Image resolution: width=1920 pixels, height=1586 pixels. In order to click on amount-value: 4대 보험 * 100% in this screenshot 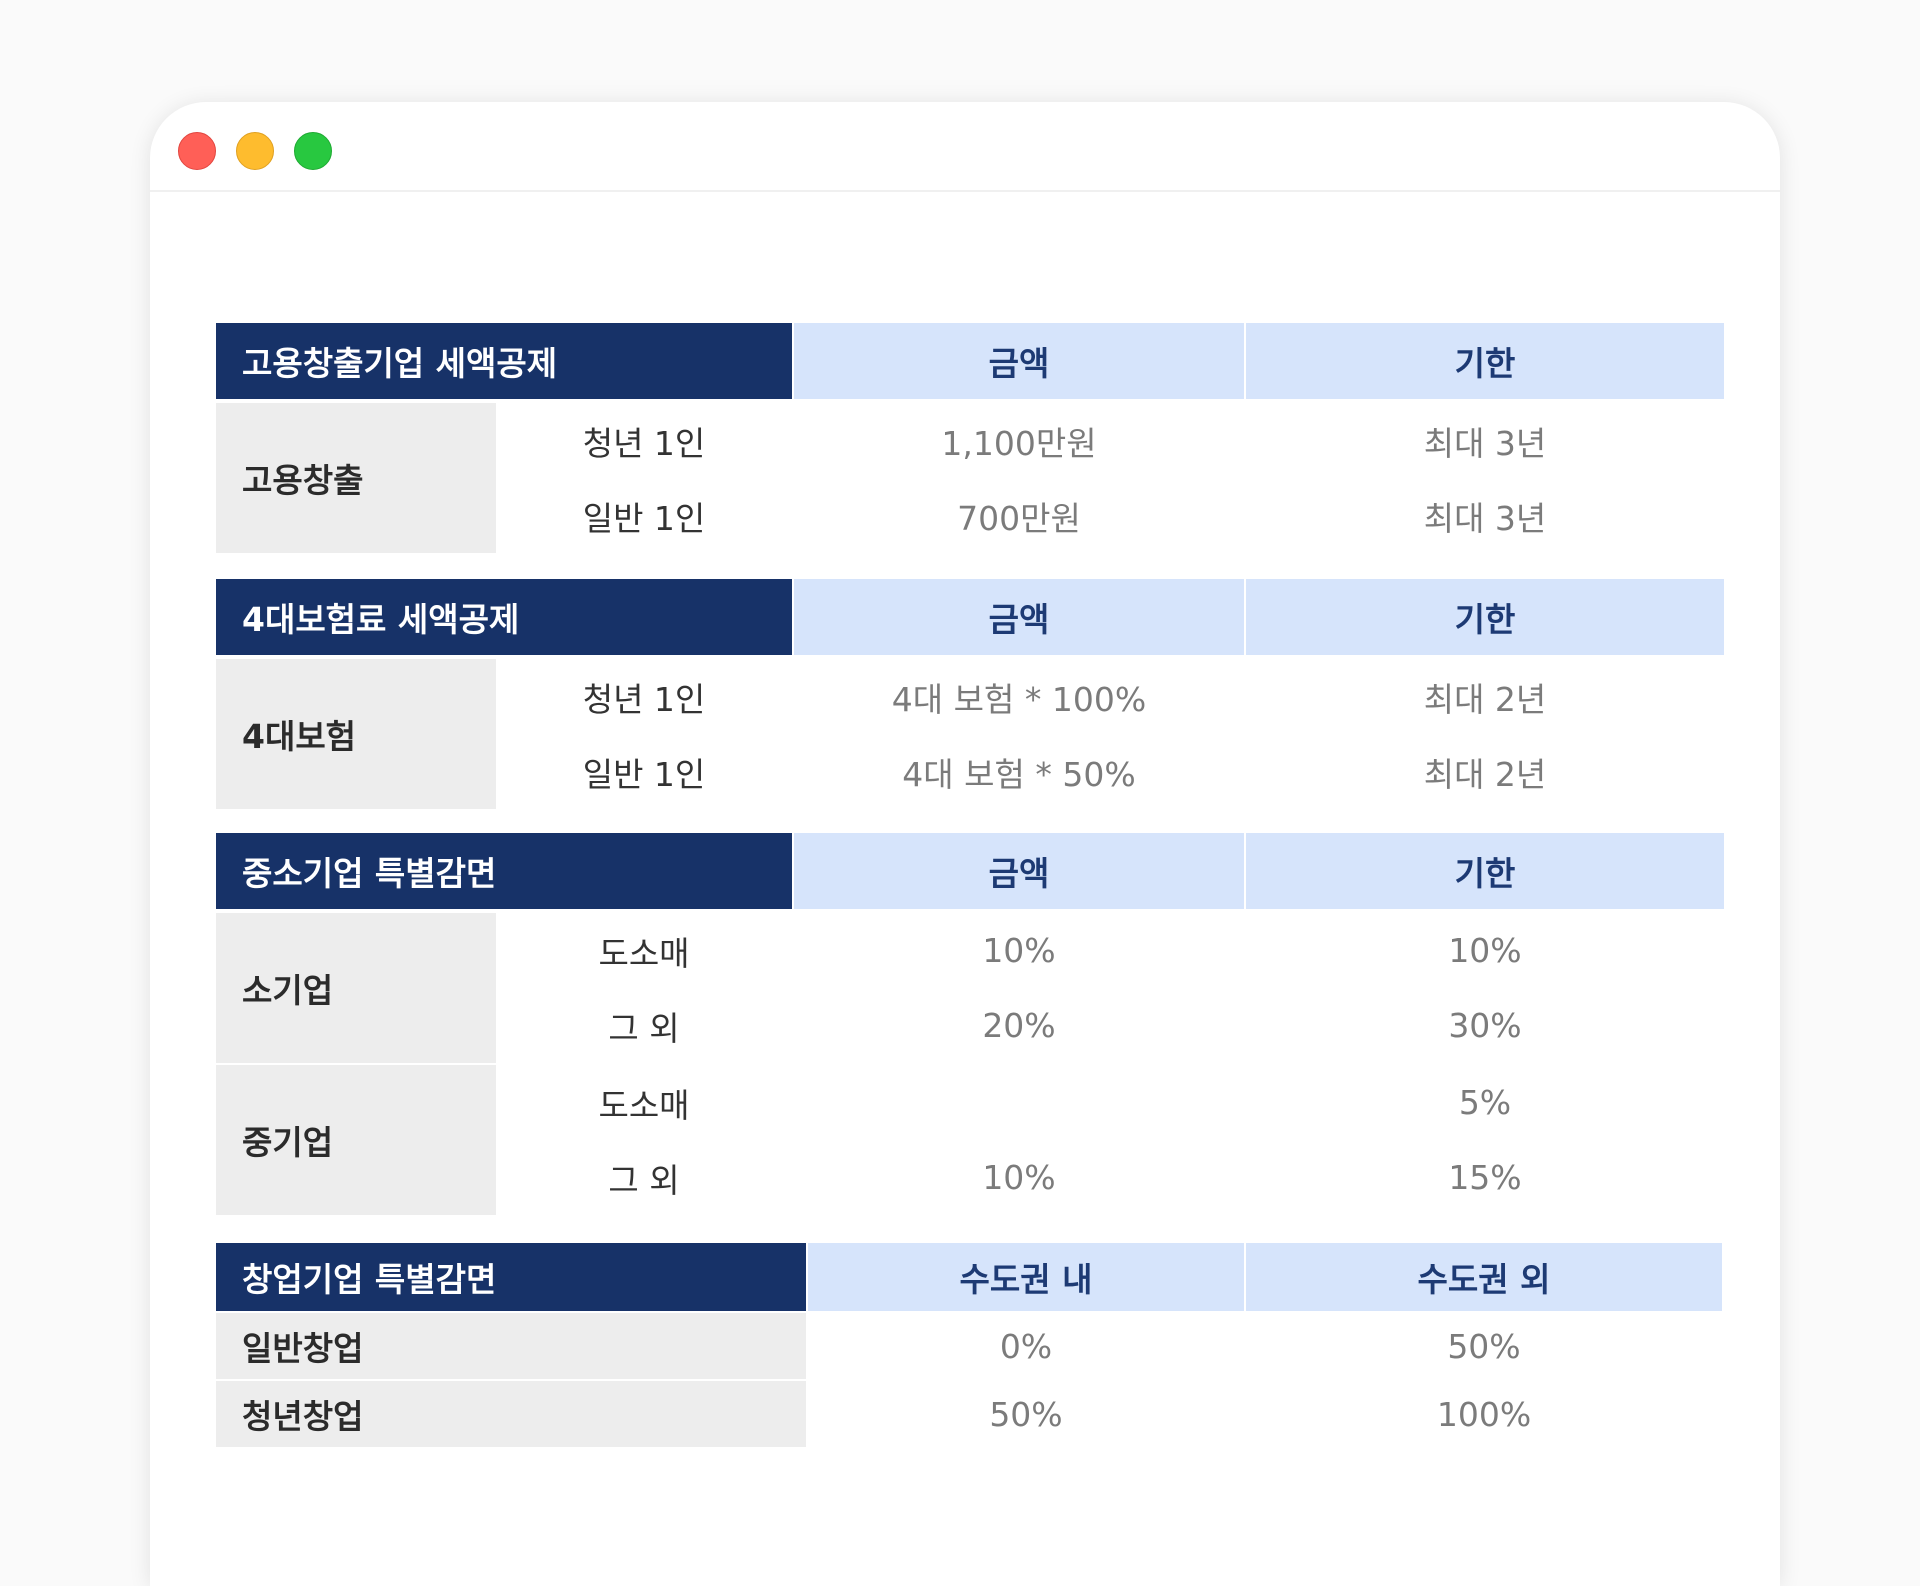, I will do `click(1019, 699)`.